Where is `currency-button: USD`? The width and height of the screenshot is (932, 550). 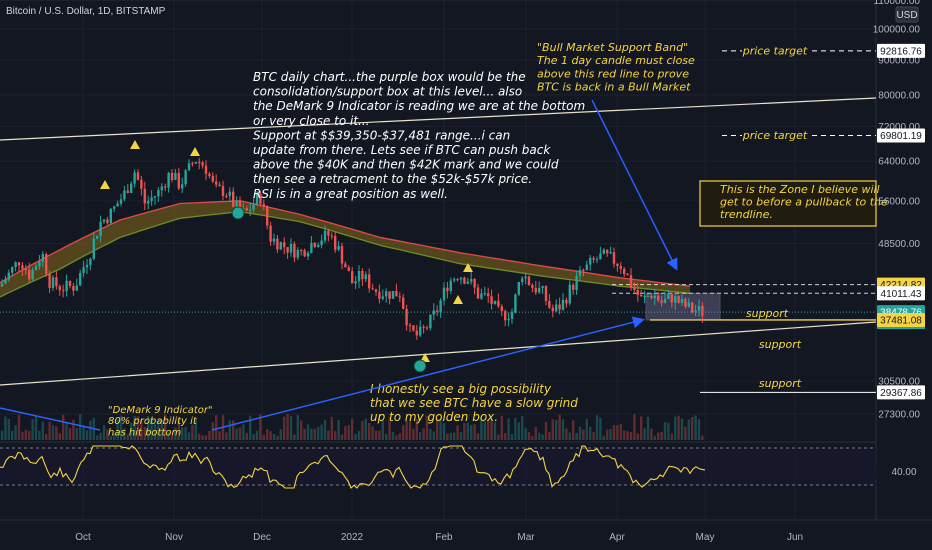
currency-button: USD is located at coordinates (906, 15).